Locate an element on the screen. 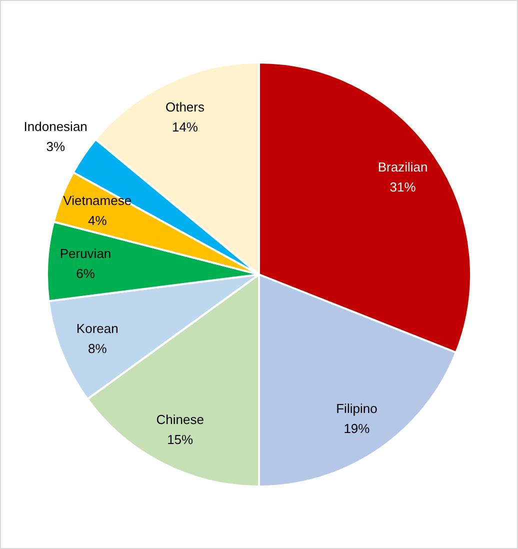  data-label: 6% is located at coordinates (86, 274).